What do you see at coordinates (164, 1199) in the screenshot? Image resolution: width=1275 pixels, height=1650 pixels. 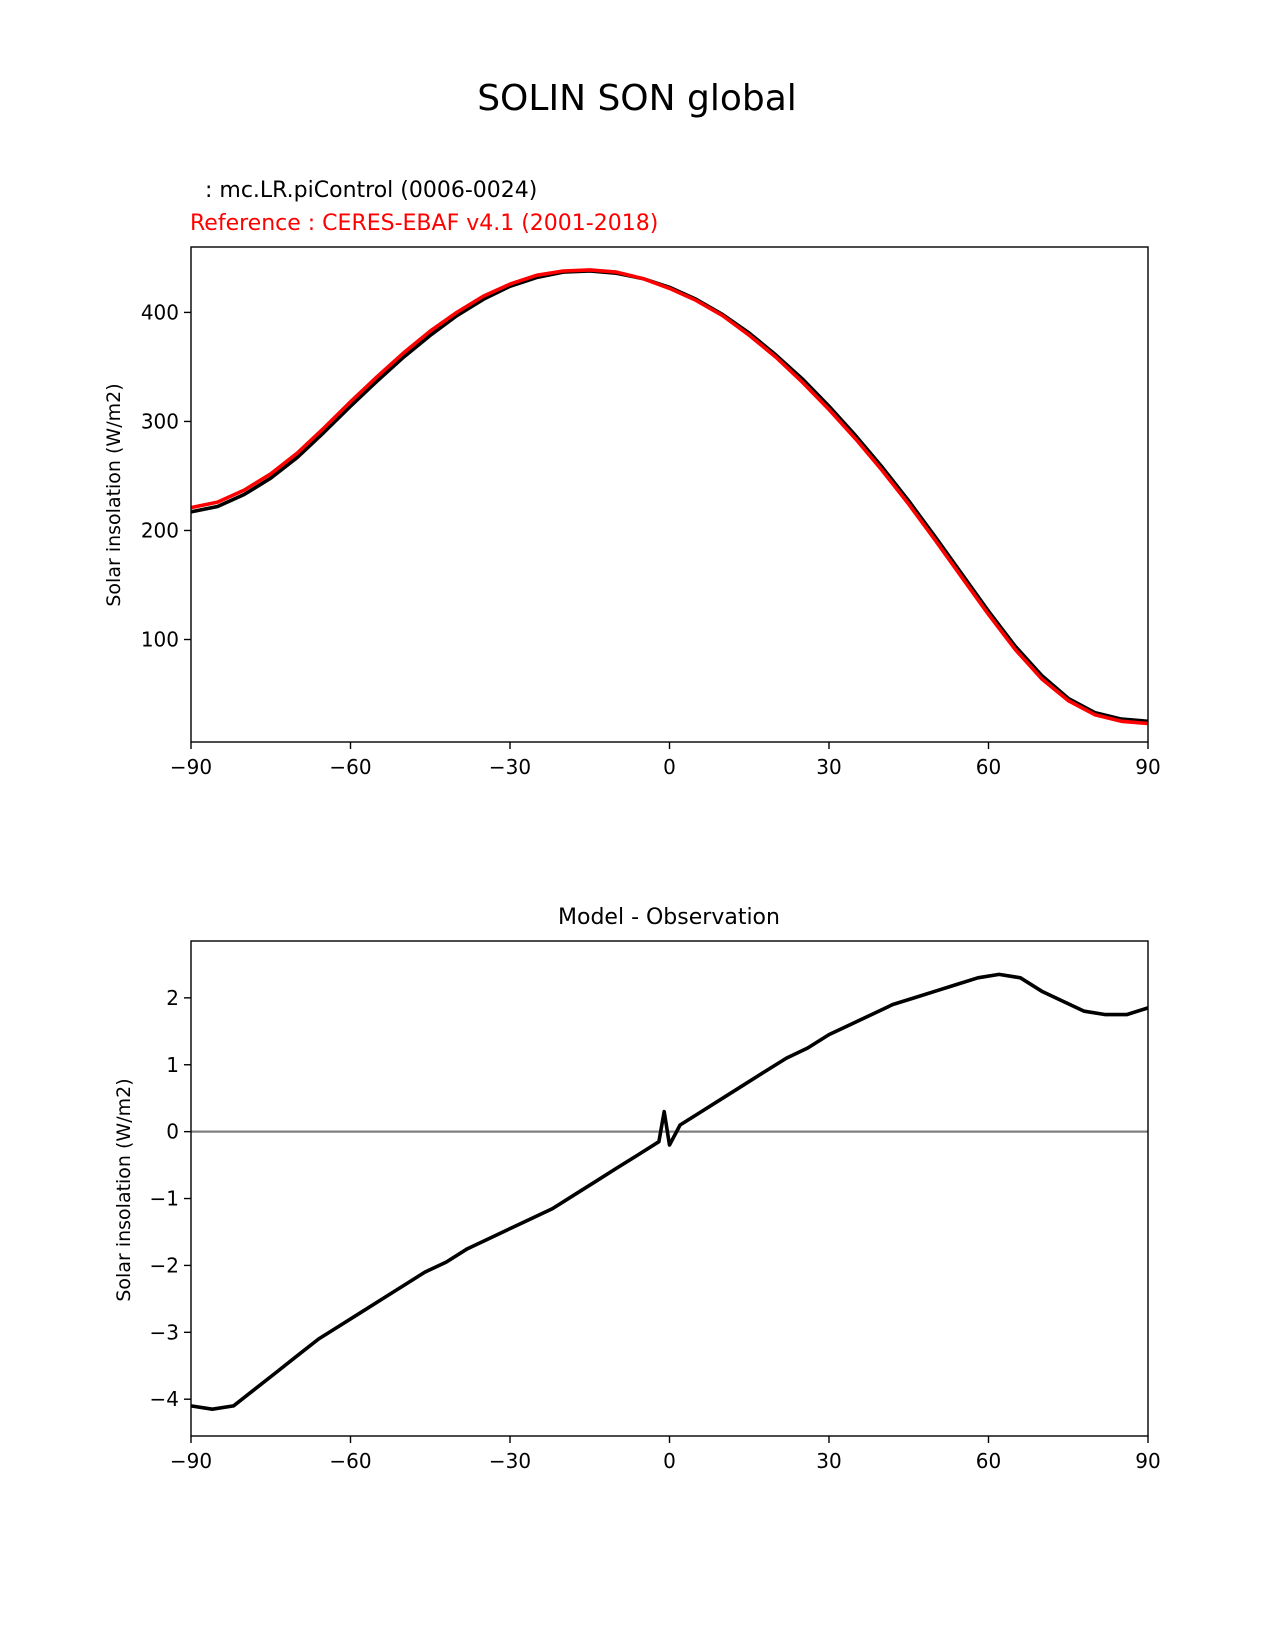 I see `y-tick-label: −1` at bounding box center [164, 1199].